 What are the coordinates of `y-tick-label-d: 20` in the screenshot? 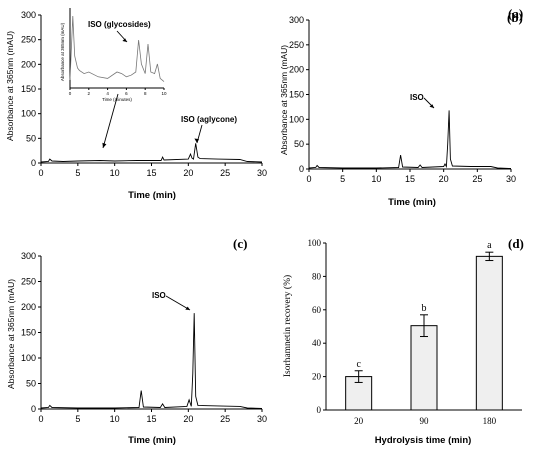 It's located at (317, 377).